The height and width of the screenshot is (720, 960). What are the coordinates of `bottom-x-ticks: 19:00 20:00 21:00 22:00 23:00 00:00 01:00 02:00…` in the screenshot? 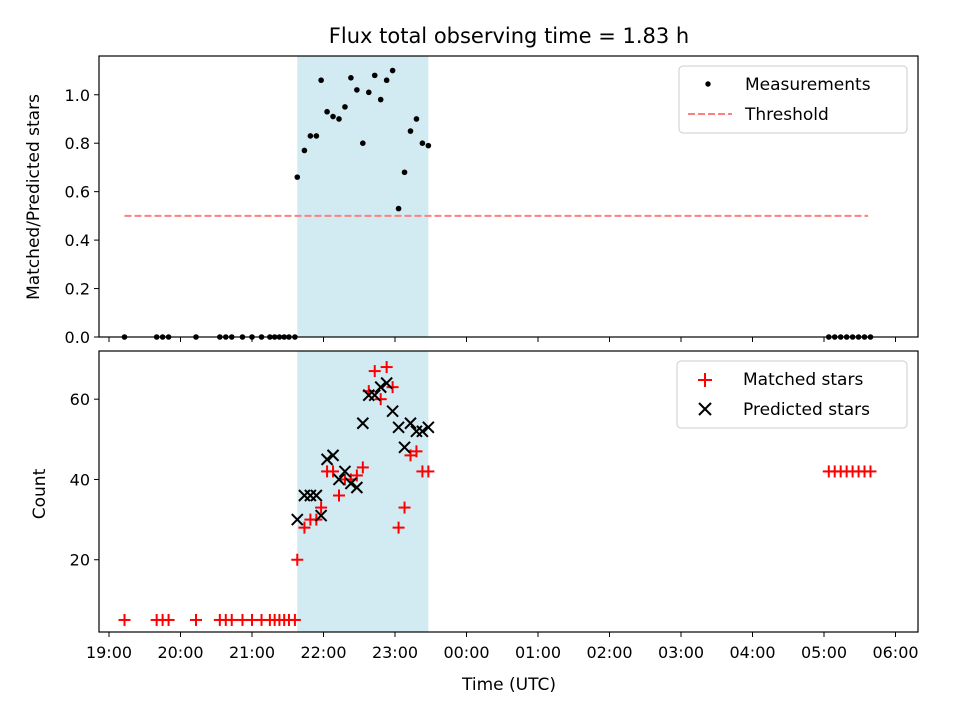 It's located at (502, 647).